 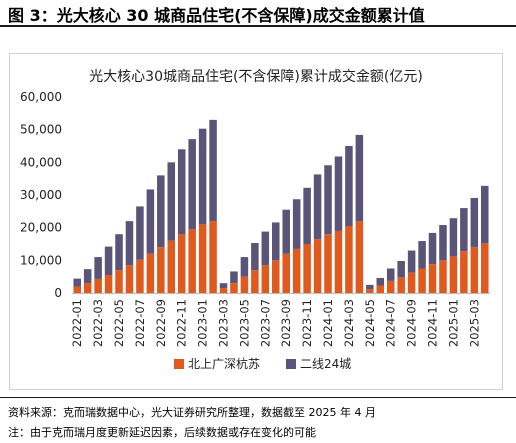 I want to click on x-tick-label: 2022-05, so click(x=119, y=323).